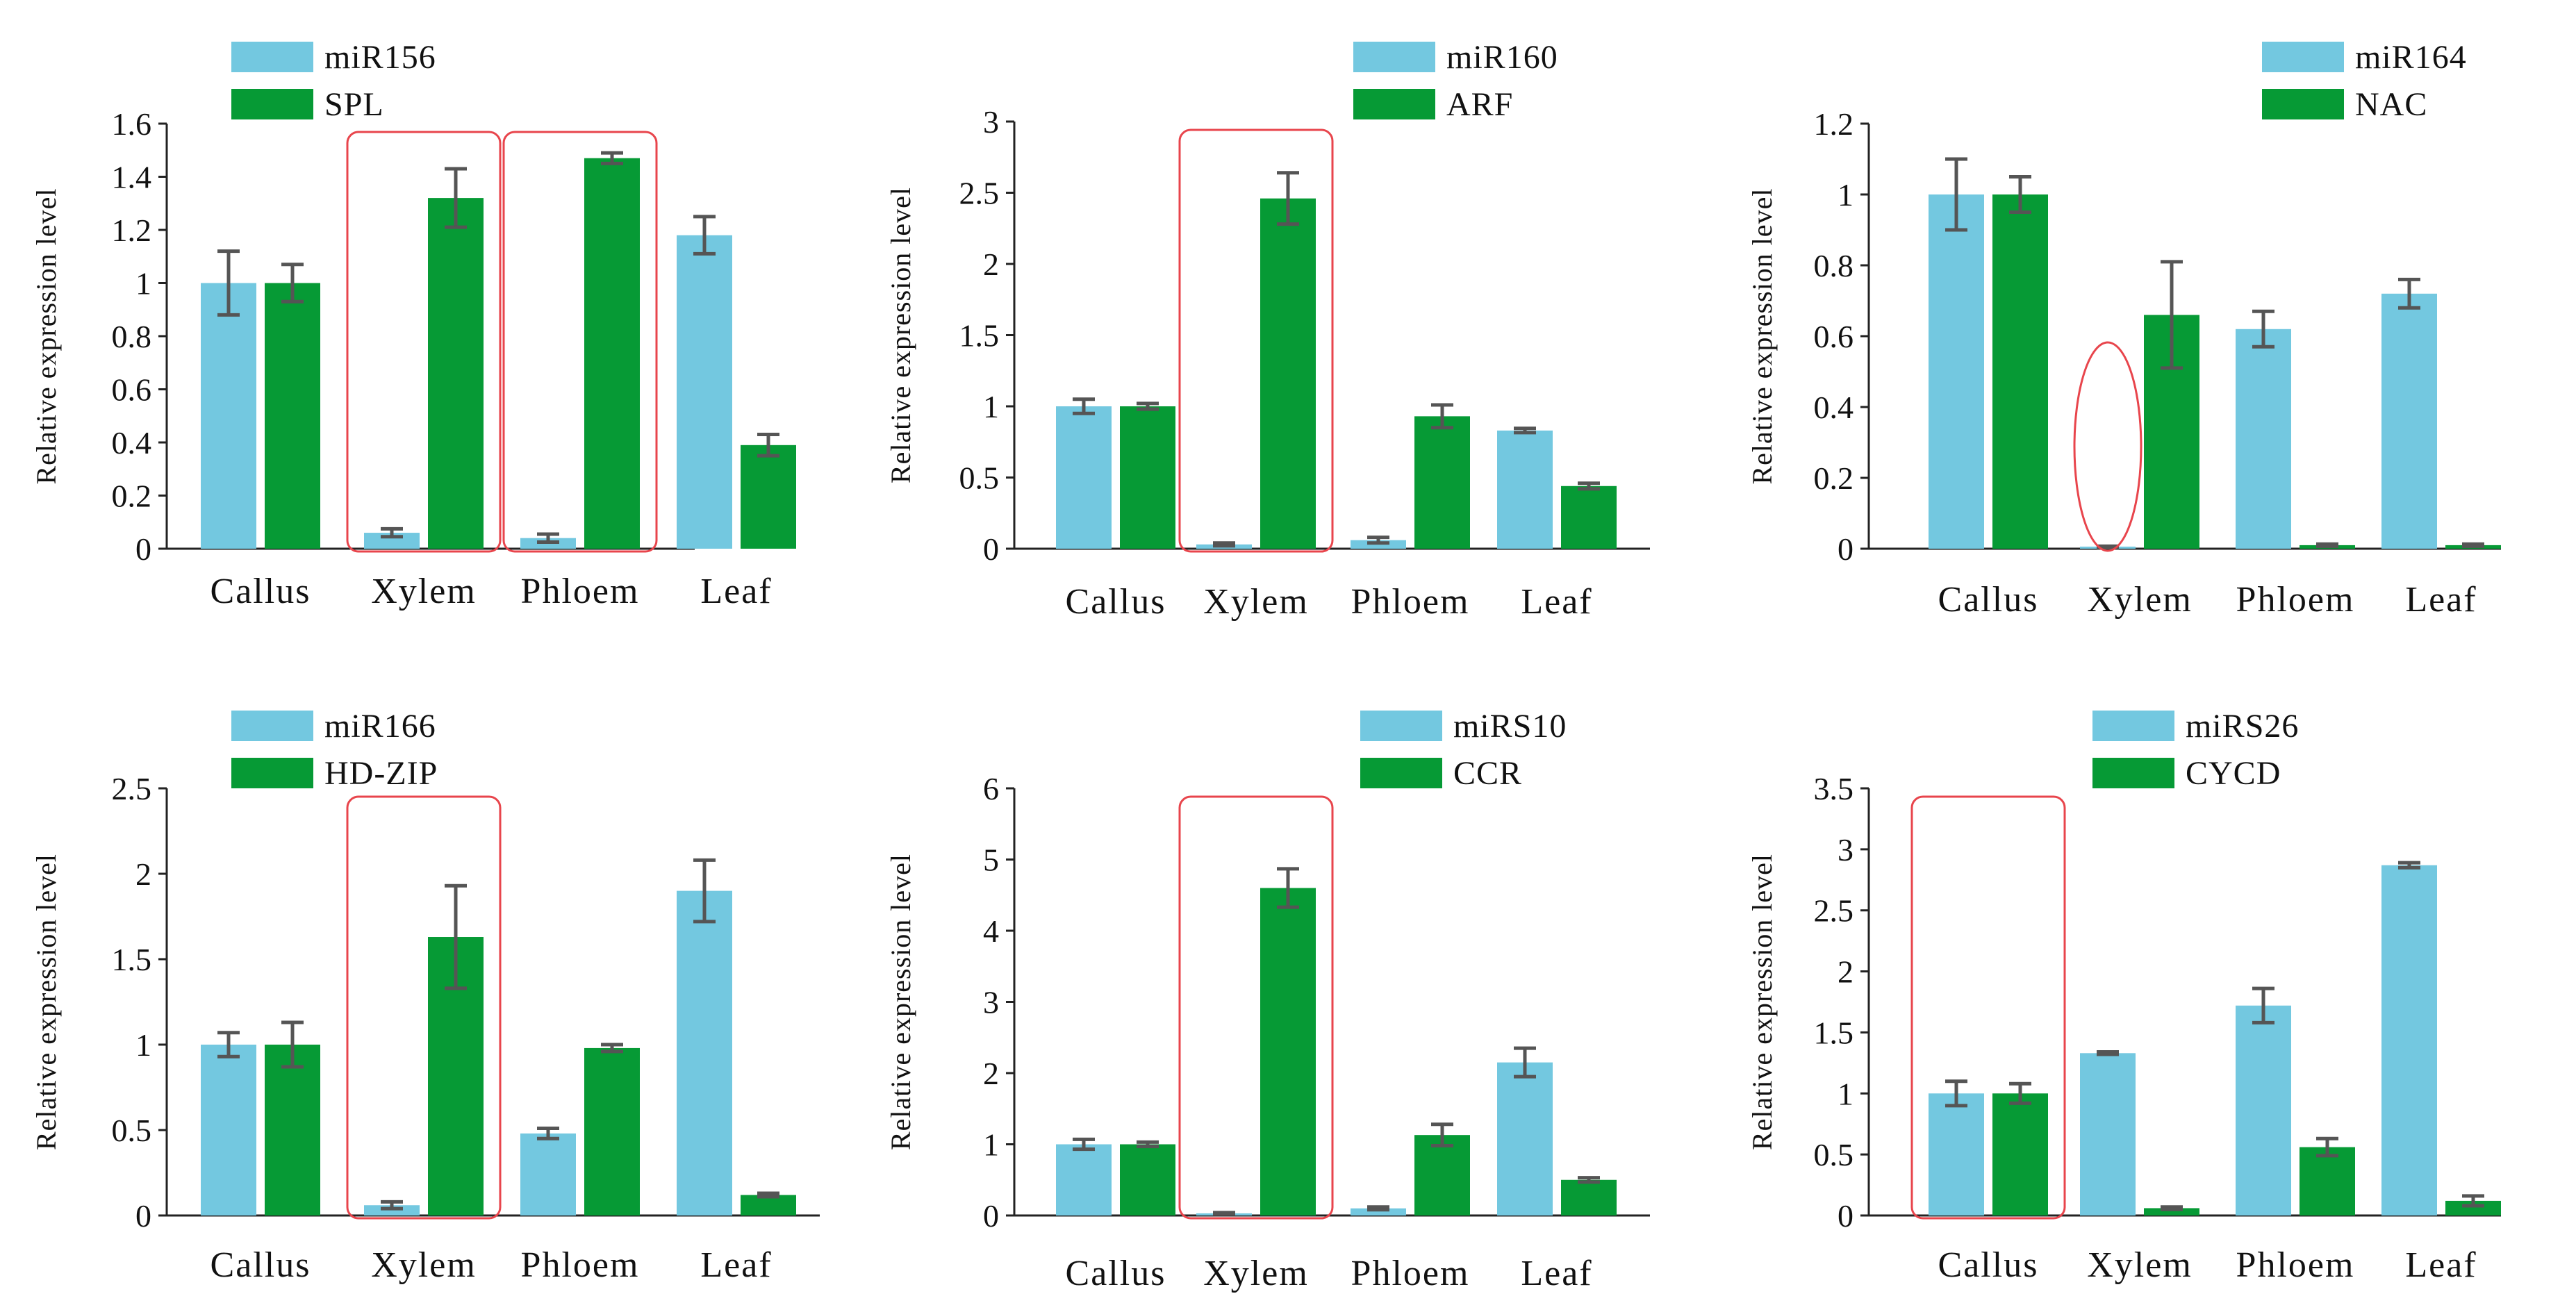  What do you see at coordinates (2171, 1211) in the screenshot?
I see `bar-cycd-xylem` at bounding box center [2171, 1211].